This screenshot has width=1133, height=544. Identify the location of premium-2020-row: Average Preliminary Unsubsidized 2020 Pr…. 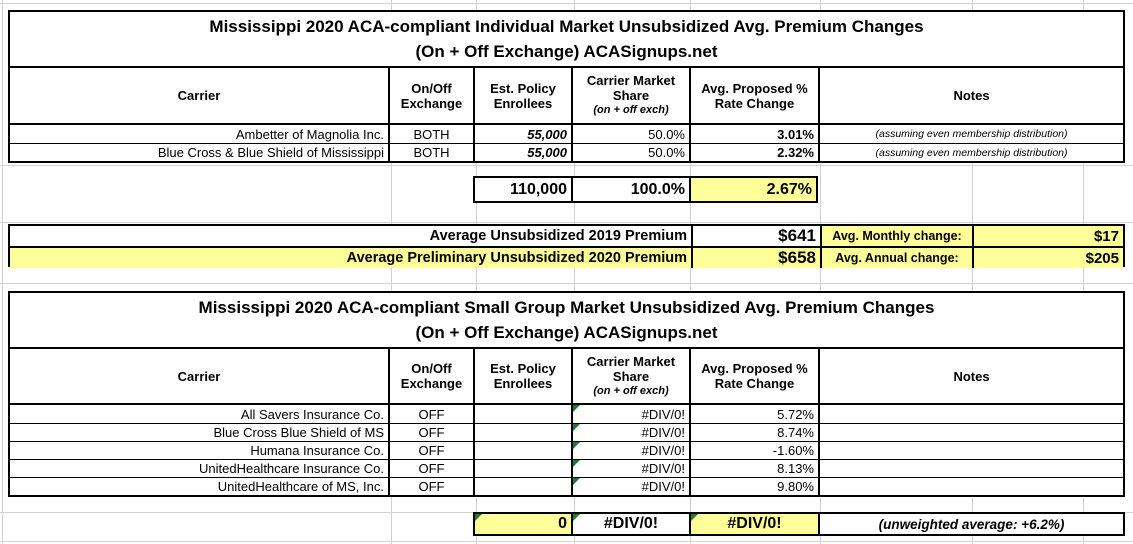
(566, 257).